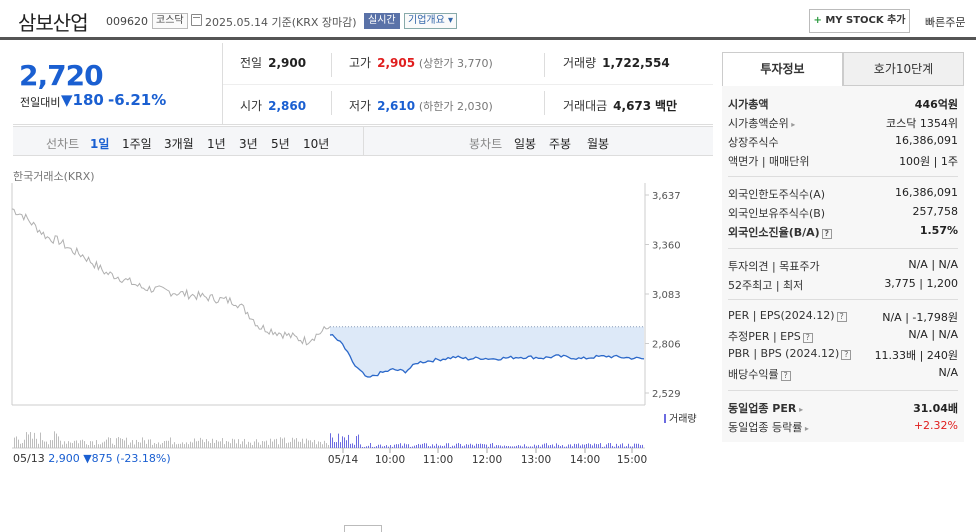 The image size is (976, 532). Describe the element at coordinates (843, 162) in the screenshot. I see `info-row: 액면가 | 매매단위 100원 | 1주` at that location.